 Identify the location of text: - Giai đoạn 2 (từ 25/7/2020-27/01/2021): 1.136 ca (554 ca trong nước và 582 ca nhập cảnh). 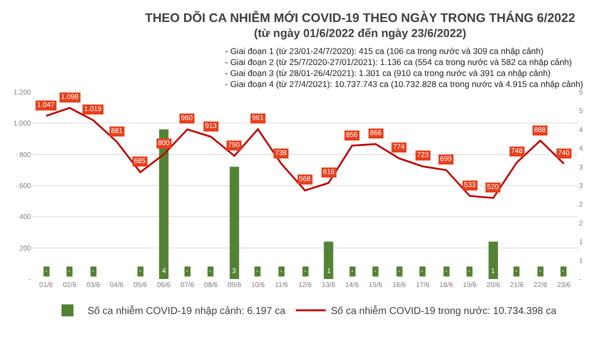
(398, 62).